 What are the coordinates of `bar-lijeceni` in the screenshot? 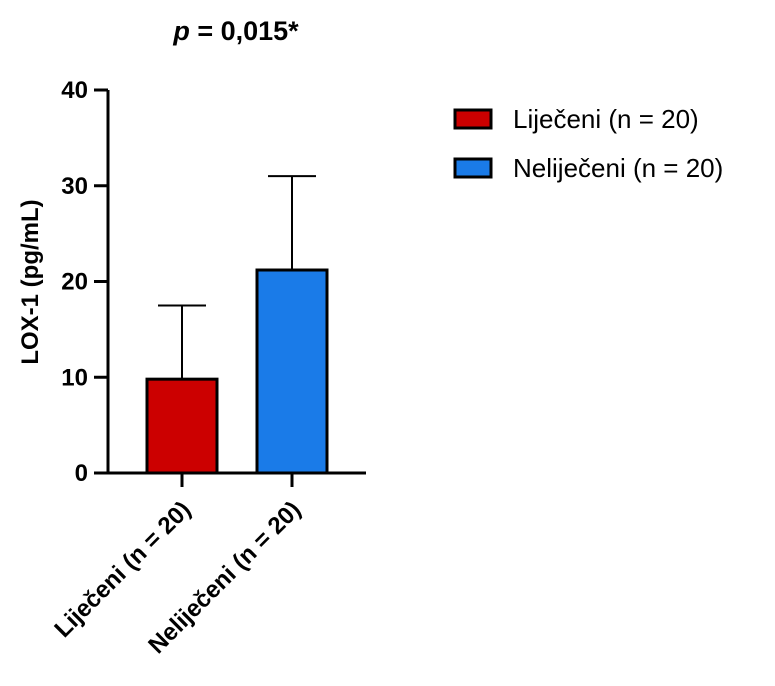 It's located at (182, 426).